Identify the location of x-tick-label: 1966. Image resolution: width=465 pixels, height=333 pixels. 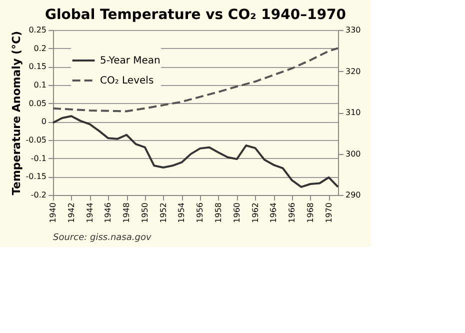
(292, 212).